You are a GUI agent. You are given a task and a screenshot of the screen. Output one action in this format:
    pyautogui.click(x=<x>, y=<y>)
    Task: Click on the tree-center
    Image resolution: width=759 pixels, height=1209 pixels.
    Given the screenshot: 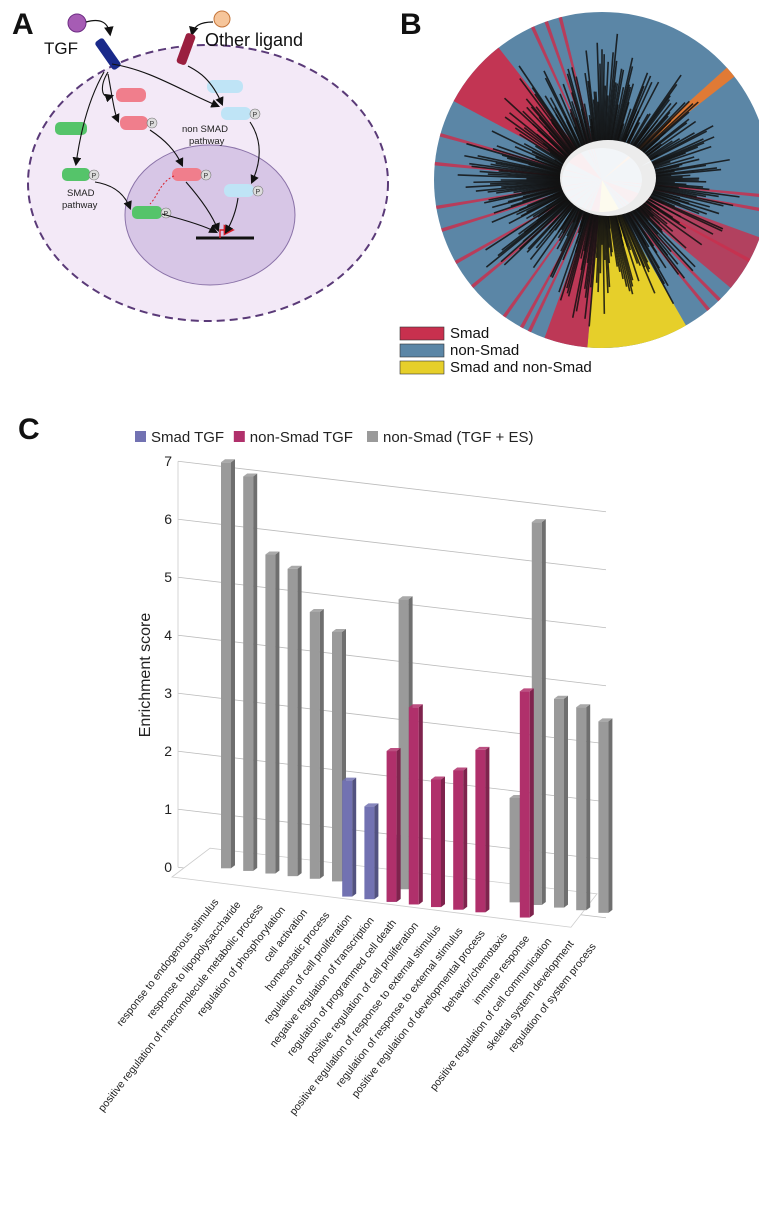 What is the action you would take?
    pyautogui.click(x=608, y=178)
    